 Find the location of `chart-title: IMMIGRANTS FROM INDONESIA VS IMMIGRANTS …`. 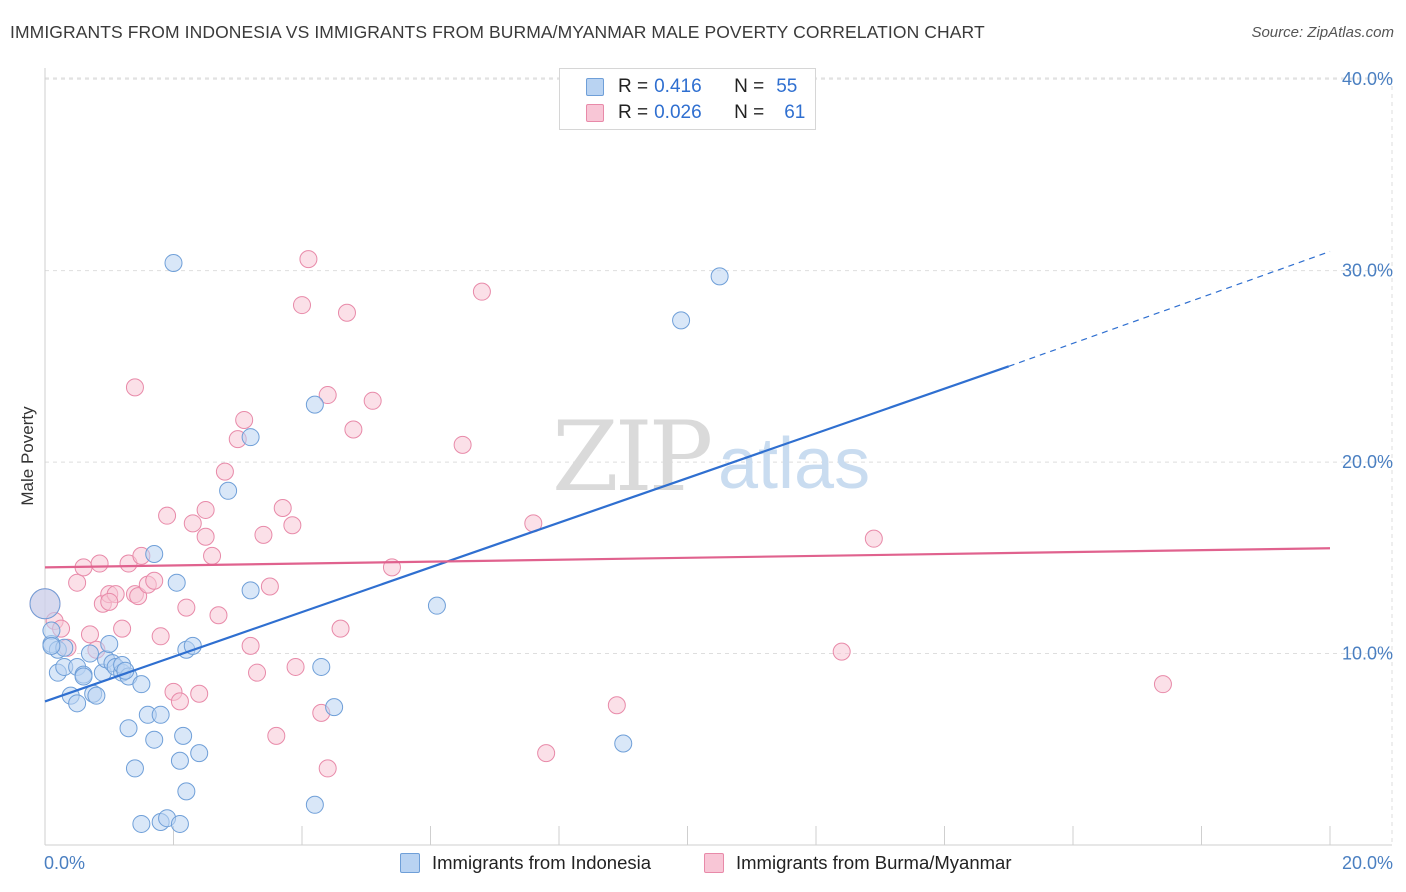

chart-title: IMMIGRANTS FROM INDONESIA VS IMMIGRANTS … is located at coordinates (497, 32).